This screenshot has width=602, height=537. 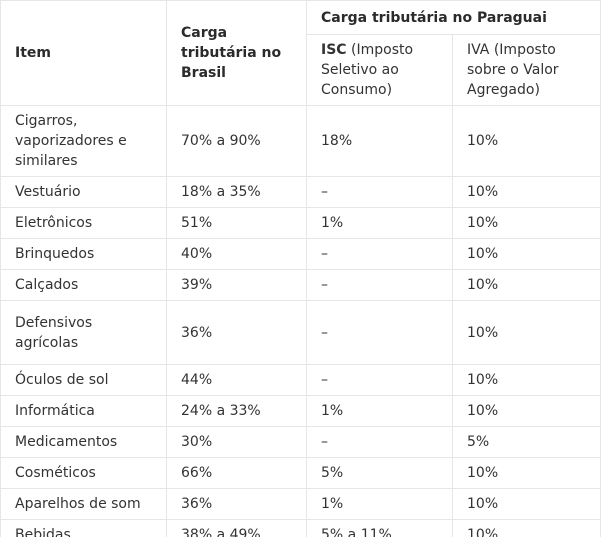 What do you see at coordinates (83, 332) in the screenshot?
I see `cell-item: Defensivos agrícolas` at bounding box center [83, 332].